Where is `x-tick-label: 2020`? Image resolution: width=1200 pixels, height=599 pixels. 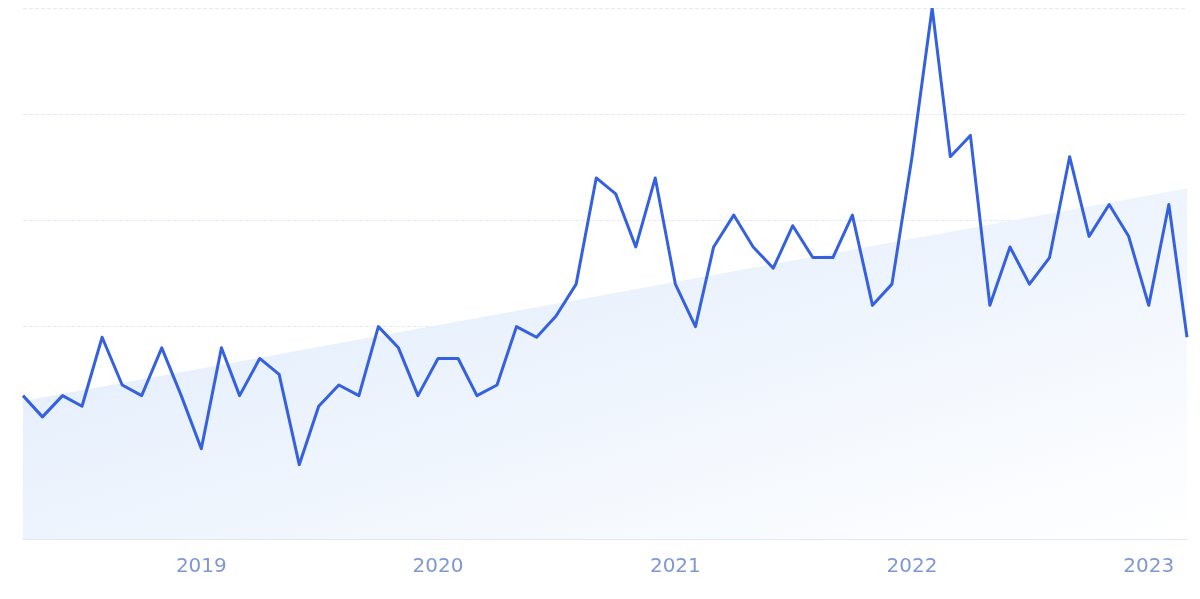 x-tick-label: 2020 is located at coordinates (438, 565).